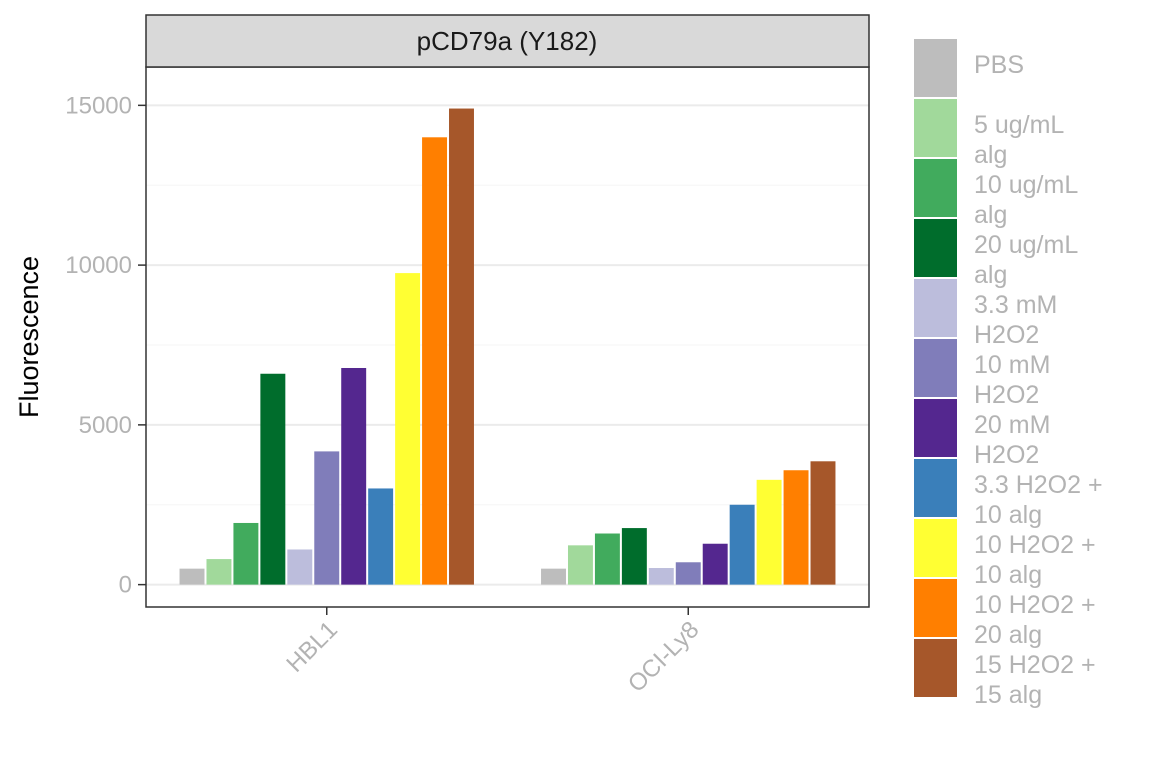 This screenshot has width=1152, height=768. What do you see at coordinates (1012, 425) in the screenshot?
I see `legend-label: 20 mM` at bounding box center [1012, 425].